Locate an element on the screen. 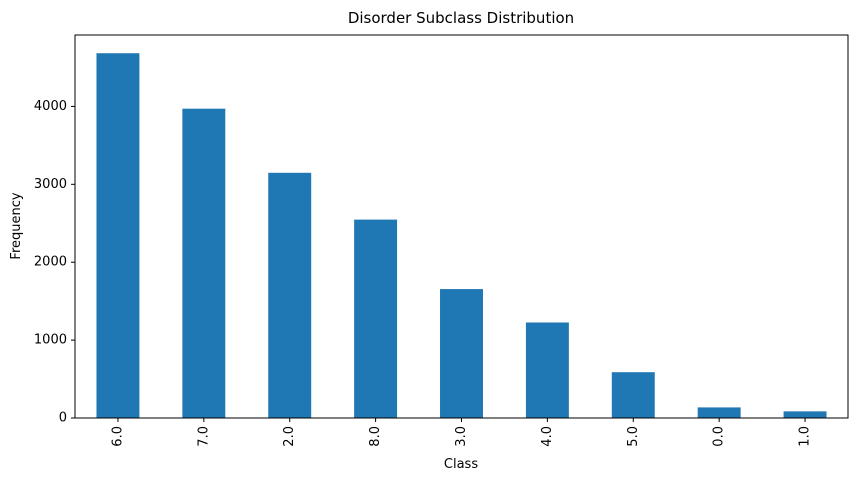  y-tick-label: 0 is located at coordinates (63, 418).